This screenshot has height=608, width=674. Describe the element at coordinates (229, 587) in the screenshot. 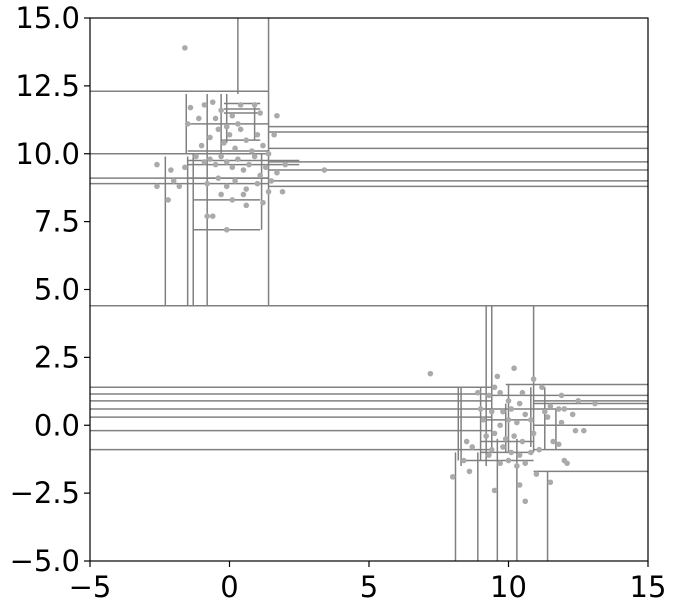

I see `x-tick-label: 0` at that location.